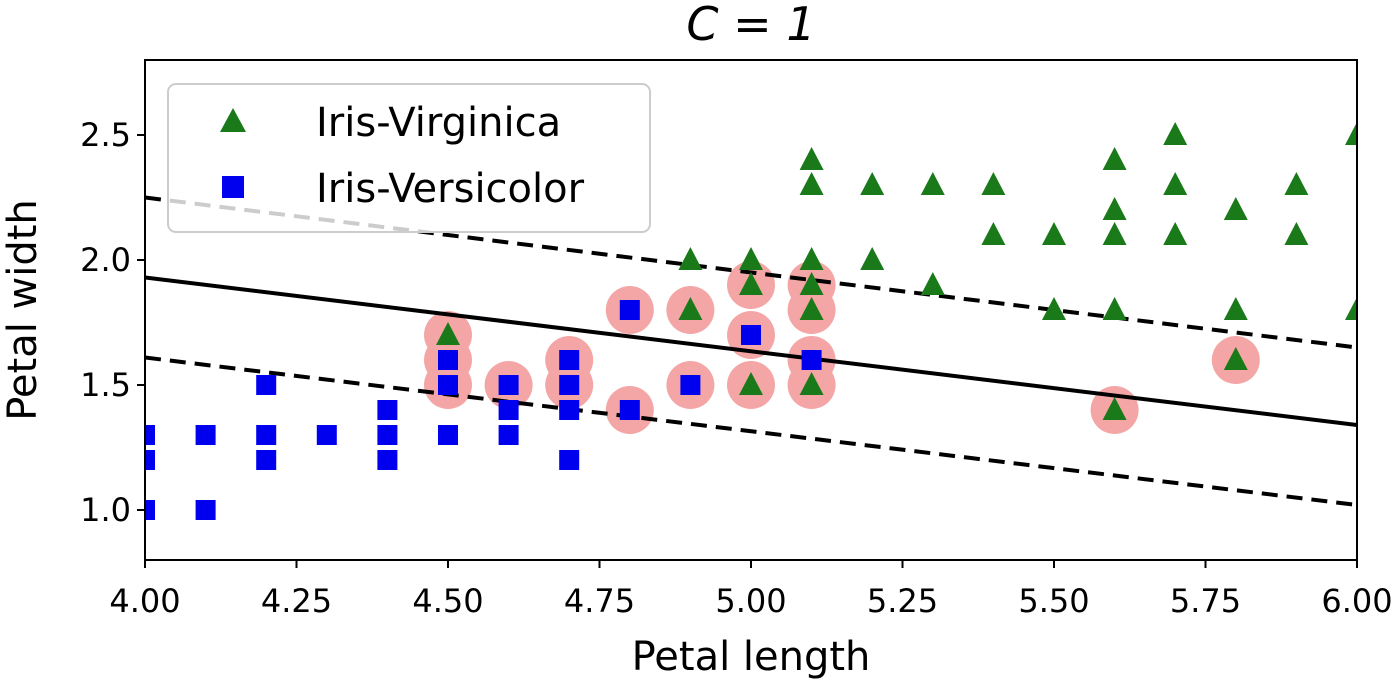  I want to click on x-tick-label: 5.75, so click(1205, 601).